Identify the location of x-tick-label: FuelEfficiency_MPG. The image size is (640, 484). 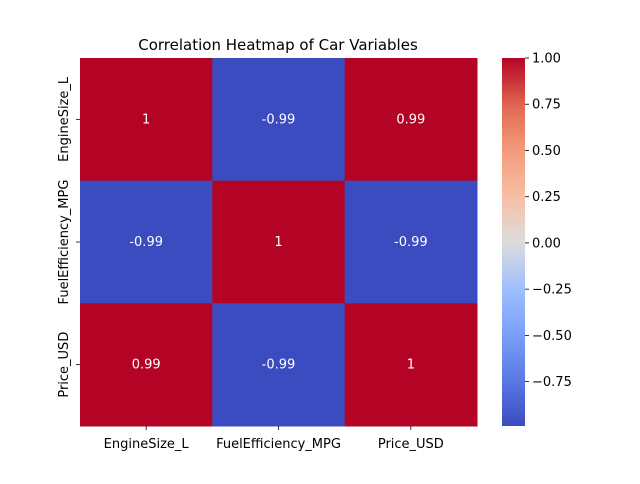
(278, 444).